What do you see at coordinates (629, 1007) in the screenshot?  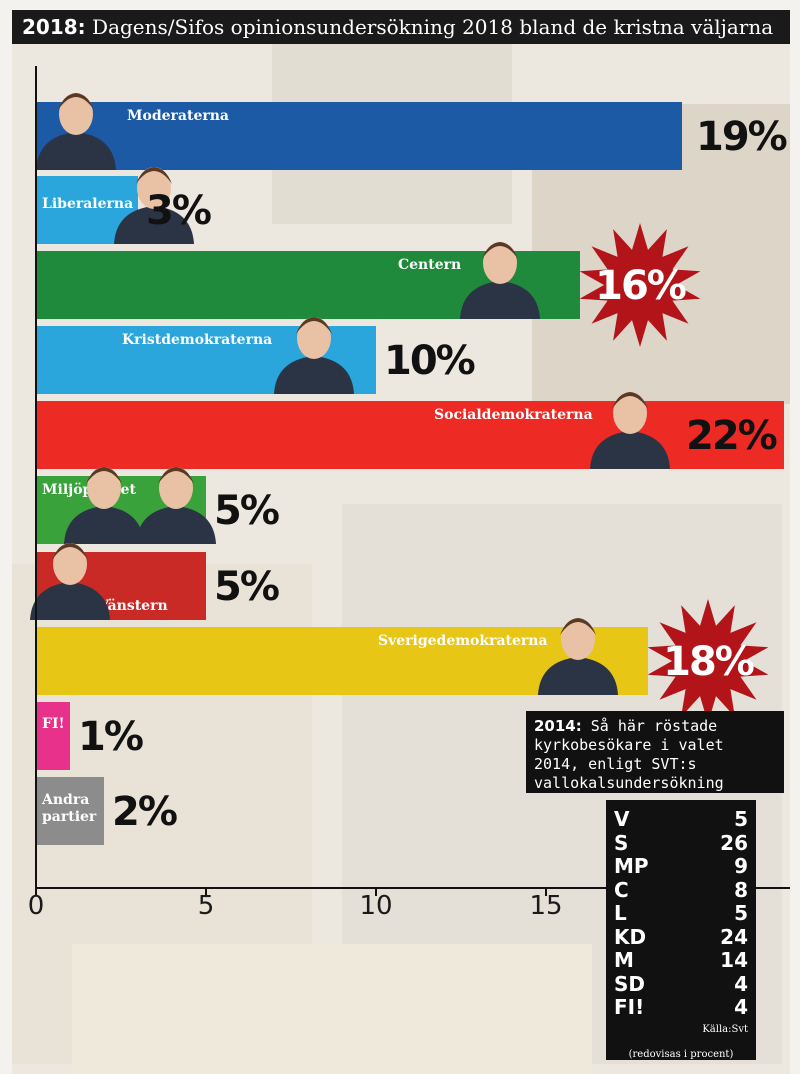 I see `results-2014-party: FI!` at bounding box center [629, 1007].